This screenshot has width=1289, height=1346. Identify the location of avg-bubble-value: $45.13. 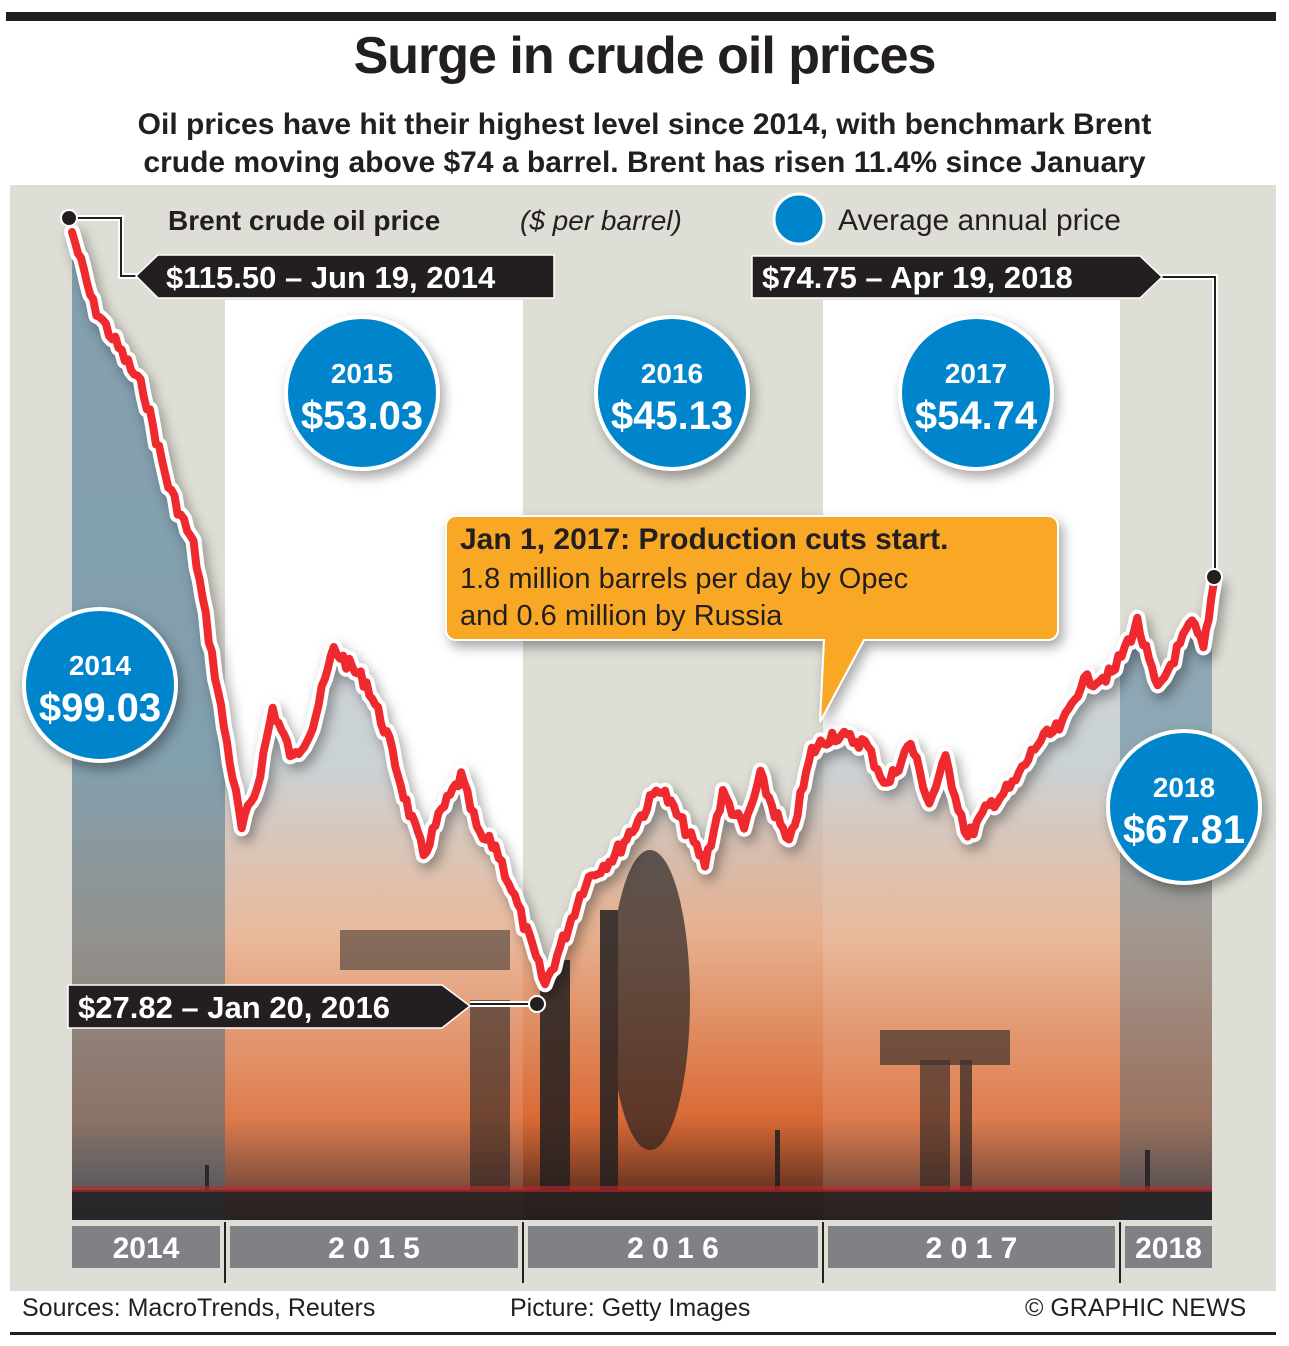
(672, 416).